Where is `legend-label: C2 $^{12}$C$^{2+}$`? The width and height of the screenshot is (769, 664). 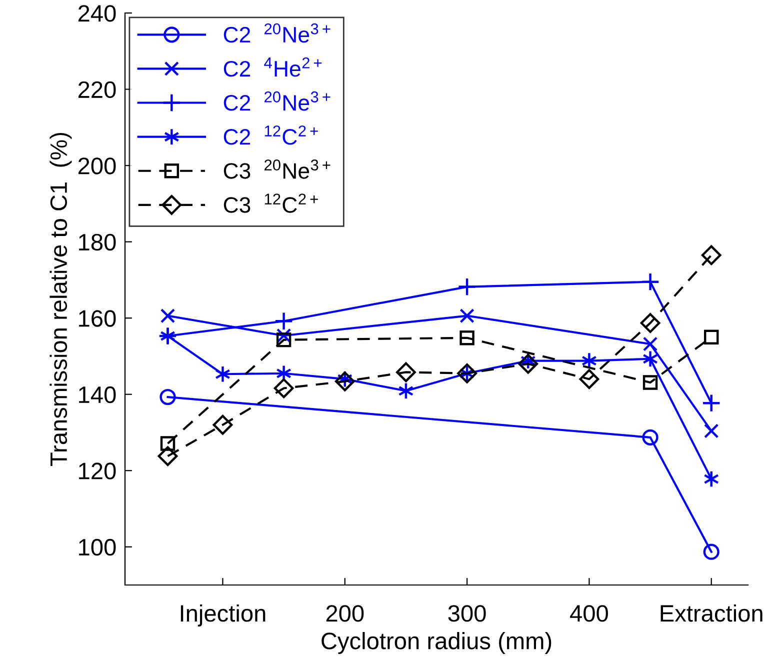
legend-label: C2 $^{12}$C$^{2+}$ is located at coordinates (271, 135).